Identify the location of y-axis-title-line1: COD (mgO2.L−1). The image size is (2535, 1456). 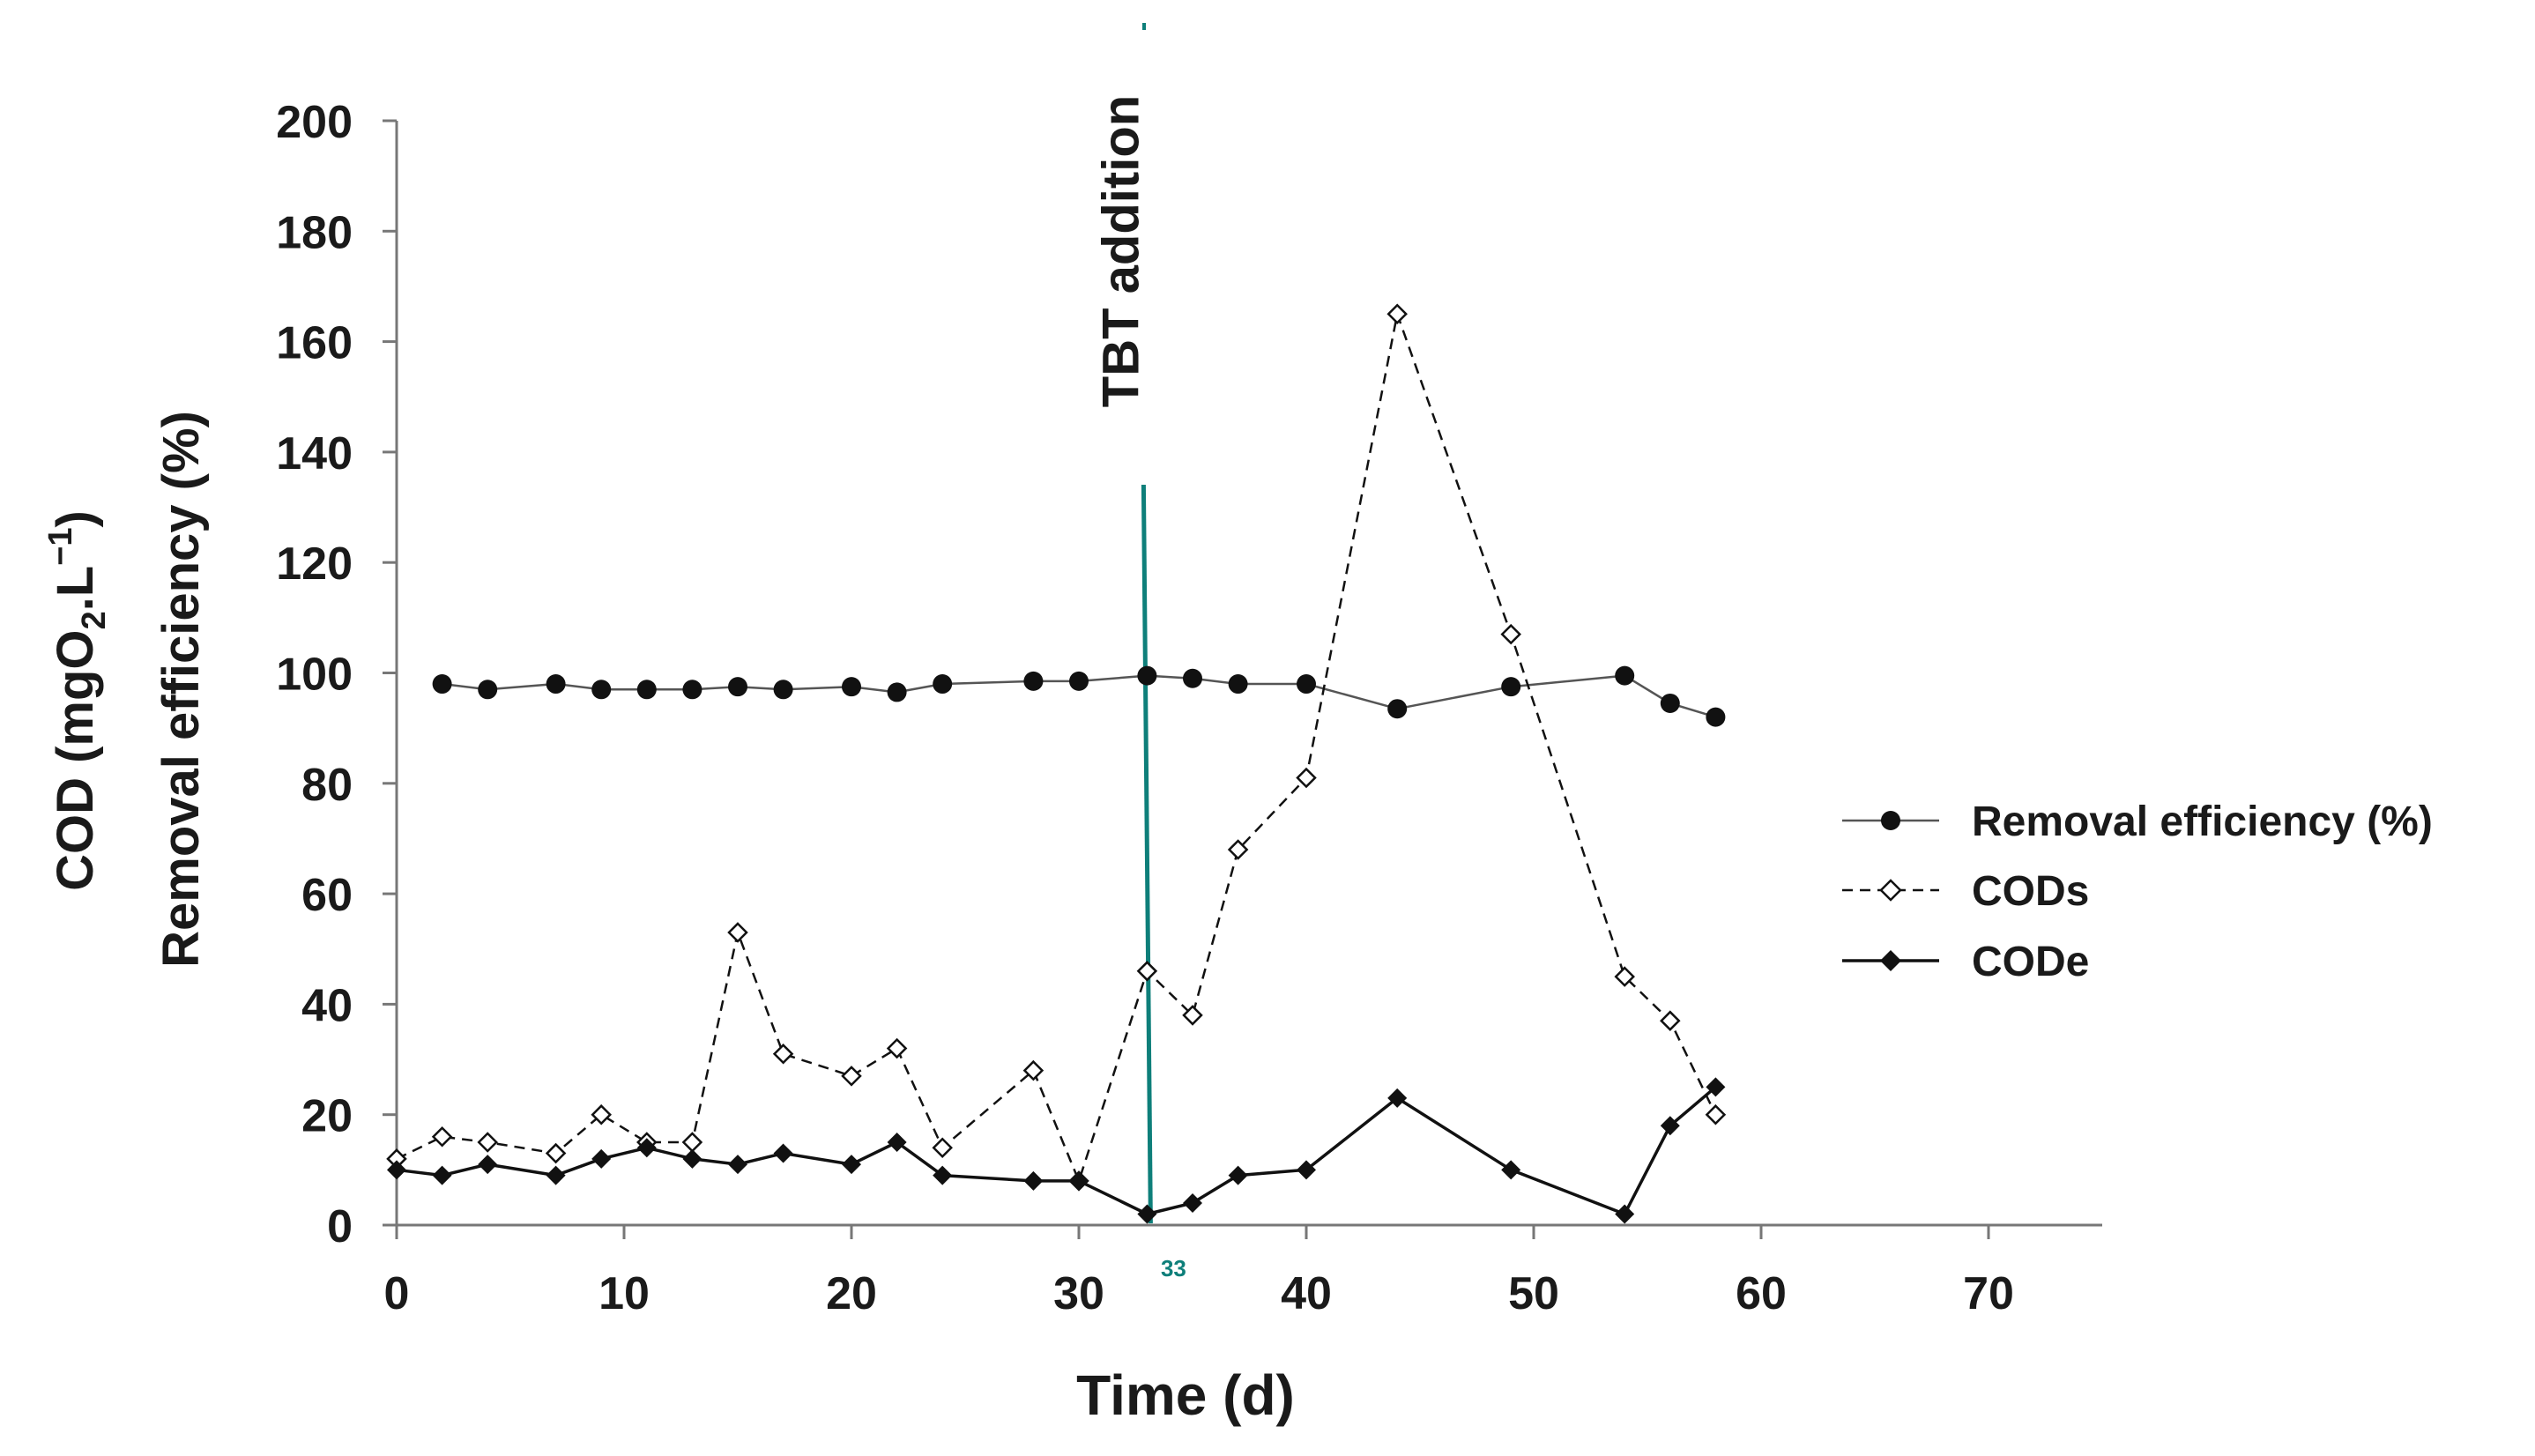
(77, 700).